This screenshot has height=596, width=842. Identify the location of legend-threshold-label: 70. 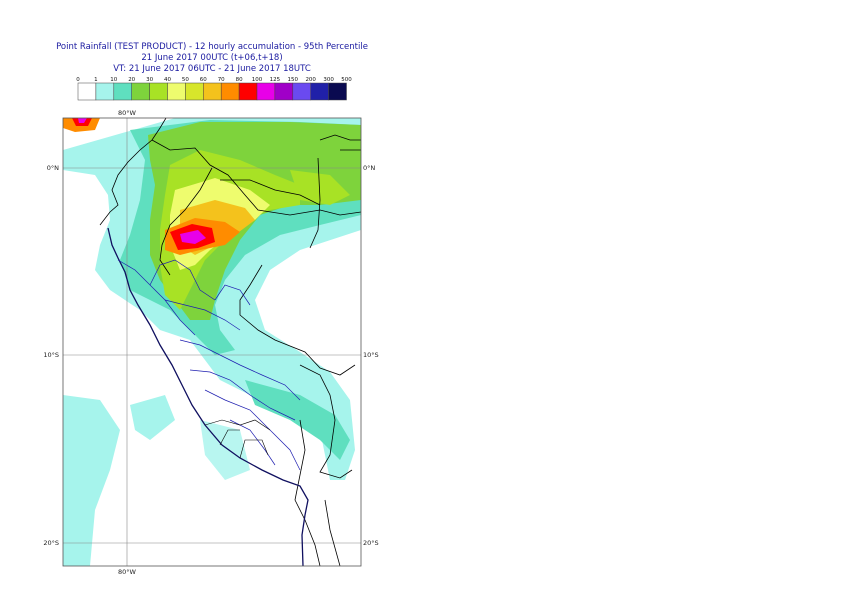
(221, 80).